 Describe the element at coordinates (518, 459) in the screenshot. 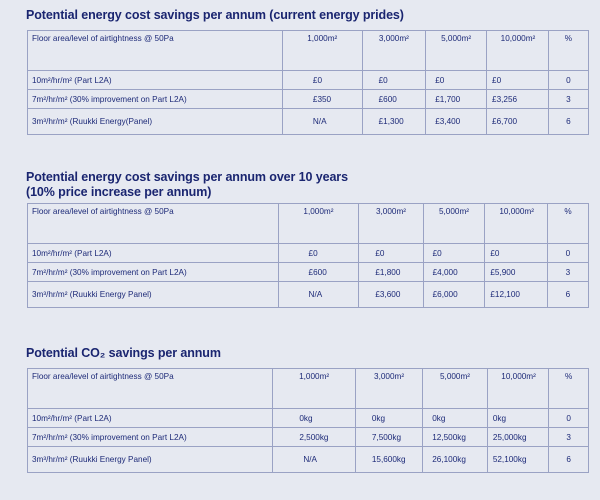

I see `table-cell: 52,100kg` at that location.